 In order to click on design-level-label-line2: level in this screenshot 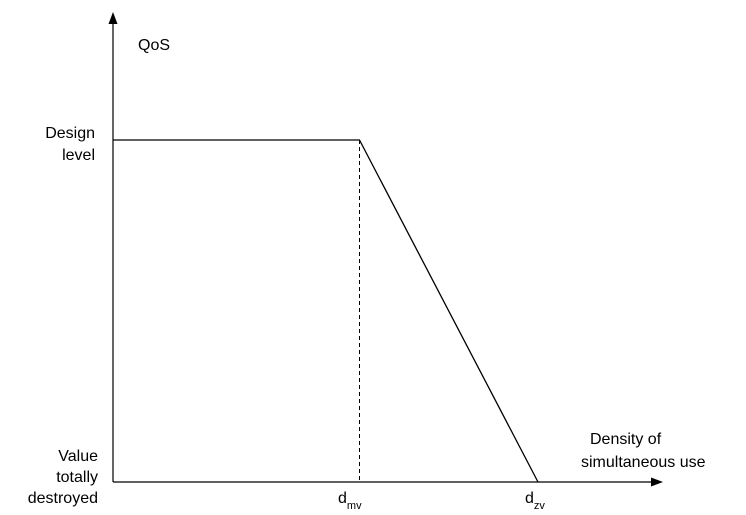, I will do `click(78, 155)`.